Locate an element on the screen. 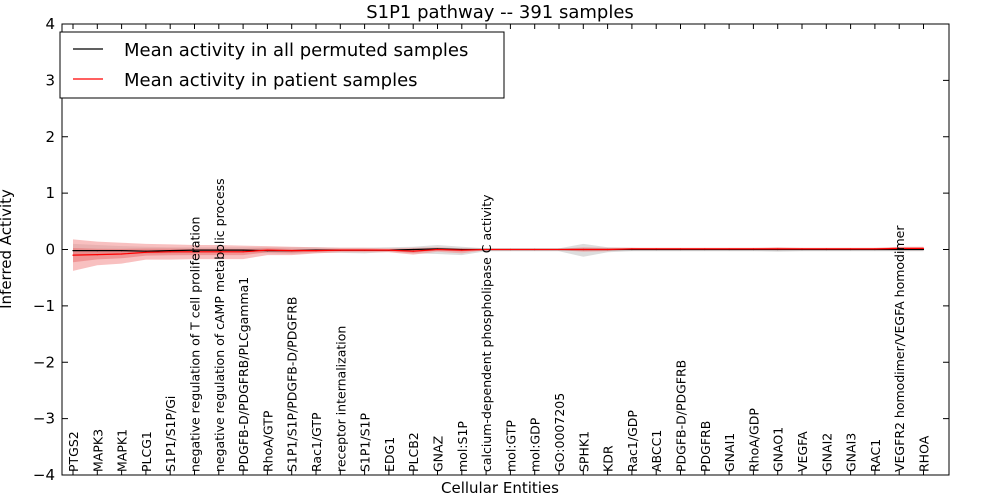 This screenshot has height=500, width=1000. legend-label-patient: Mean activity in patient samples is located at coordinates (271, 80).